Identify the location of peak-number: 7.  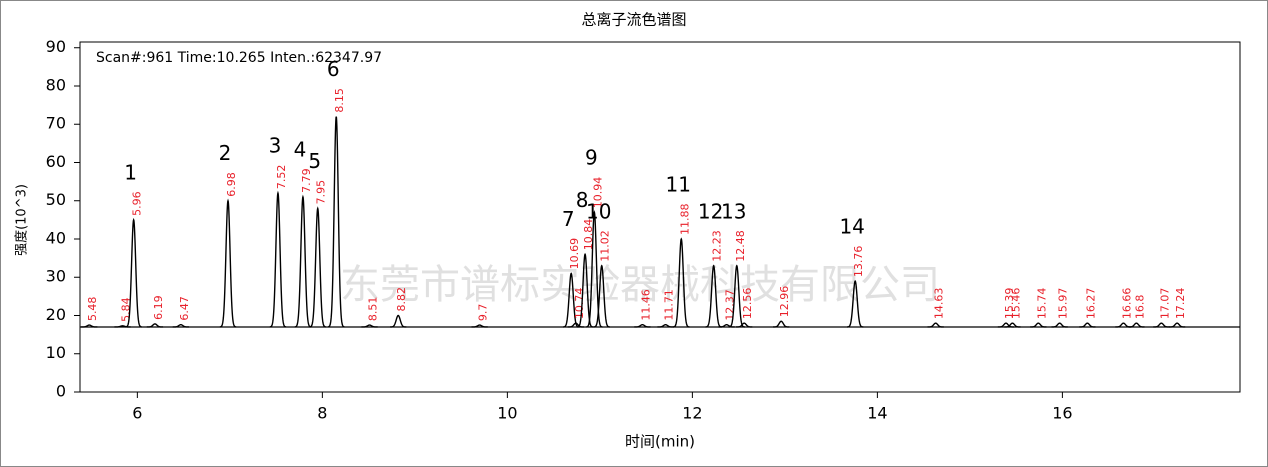
(568, 219).